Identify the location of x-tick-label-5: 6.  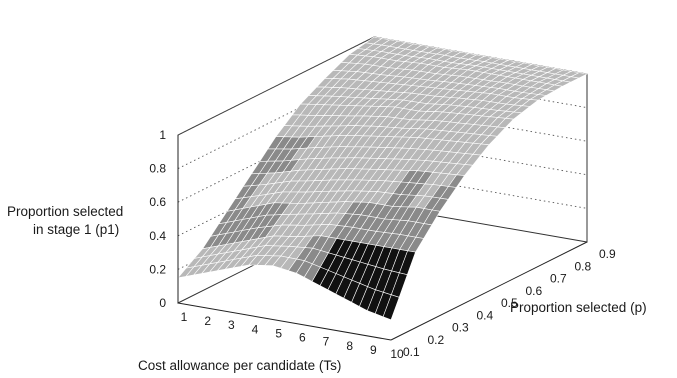
(302, 338).